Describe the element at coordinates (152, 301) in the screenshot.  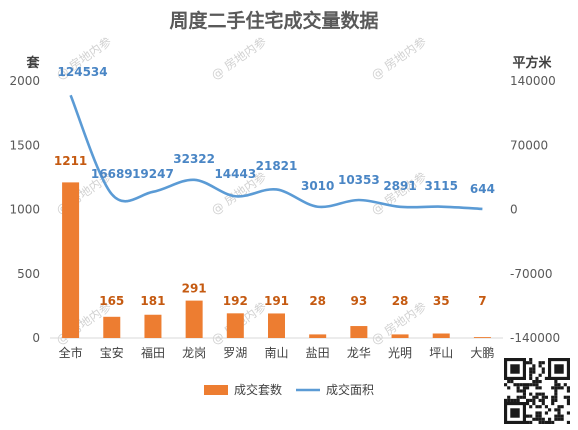
I see `bar-value-label: 181` at that location.